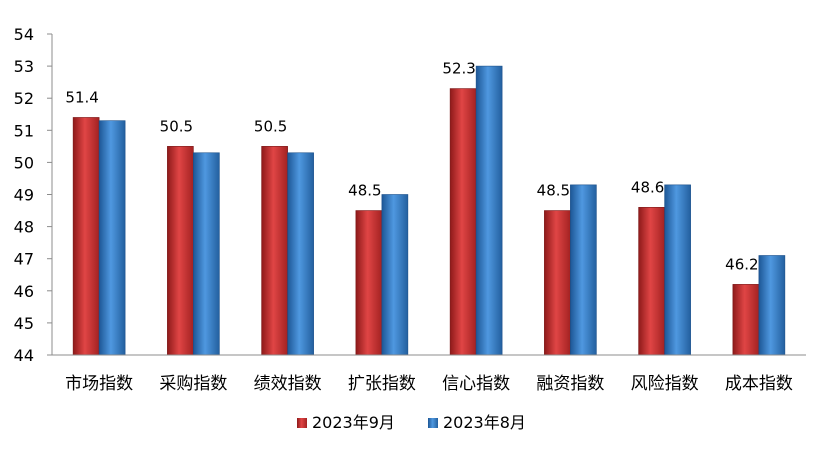 This screenshot has width=826, height=460. I want to click on data-label-1: 50.5, so click(176, 126).